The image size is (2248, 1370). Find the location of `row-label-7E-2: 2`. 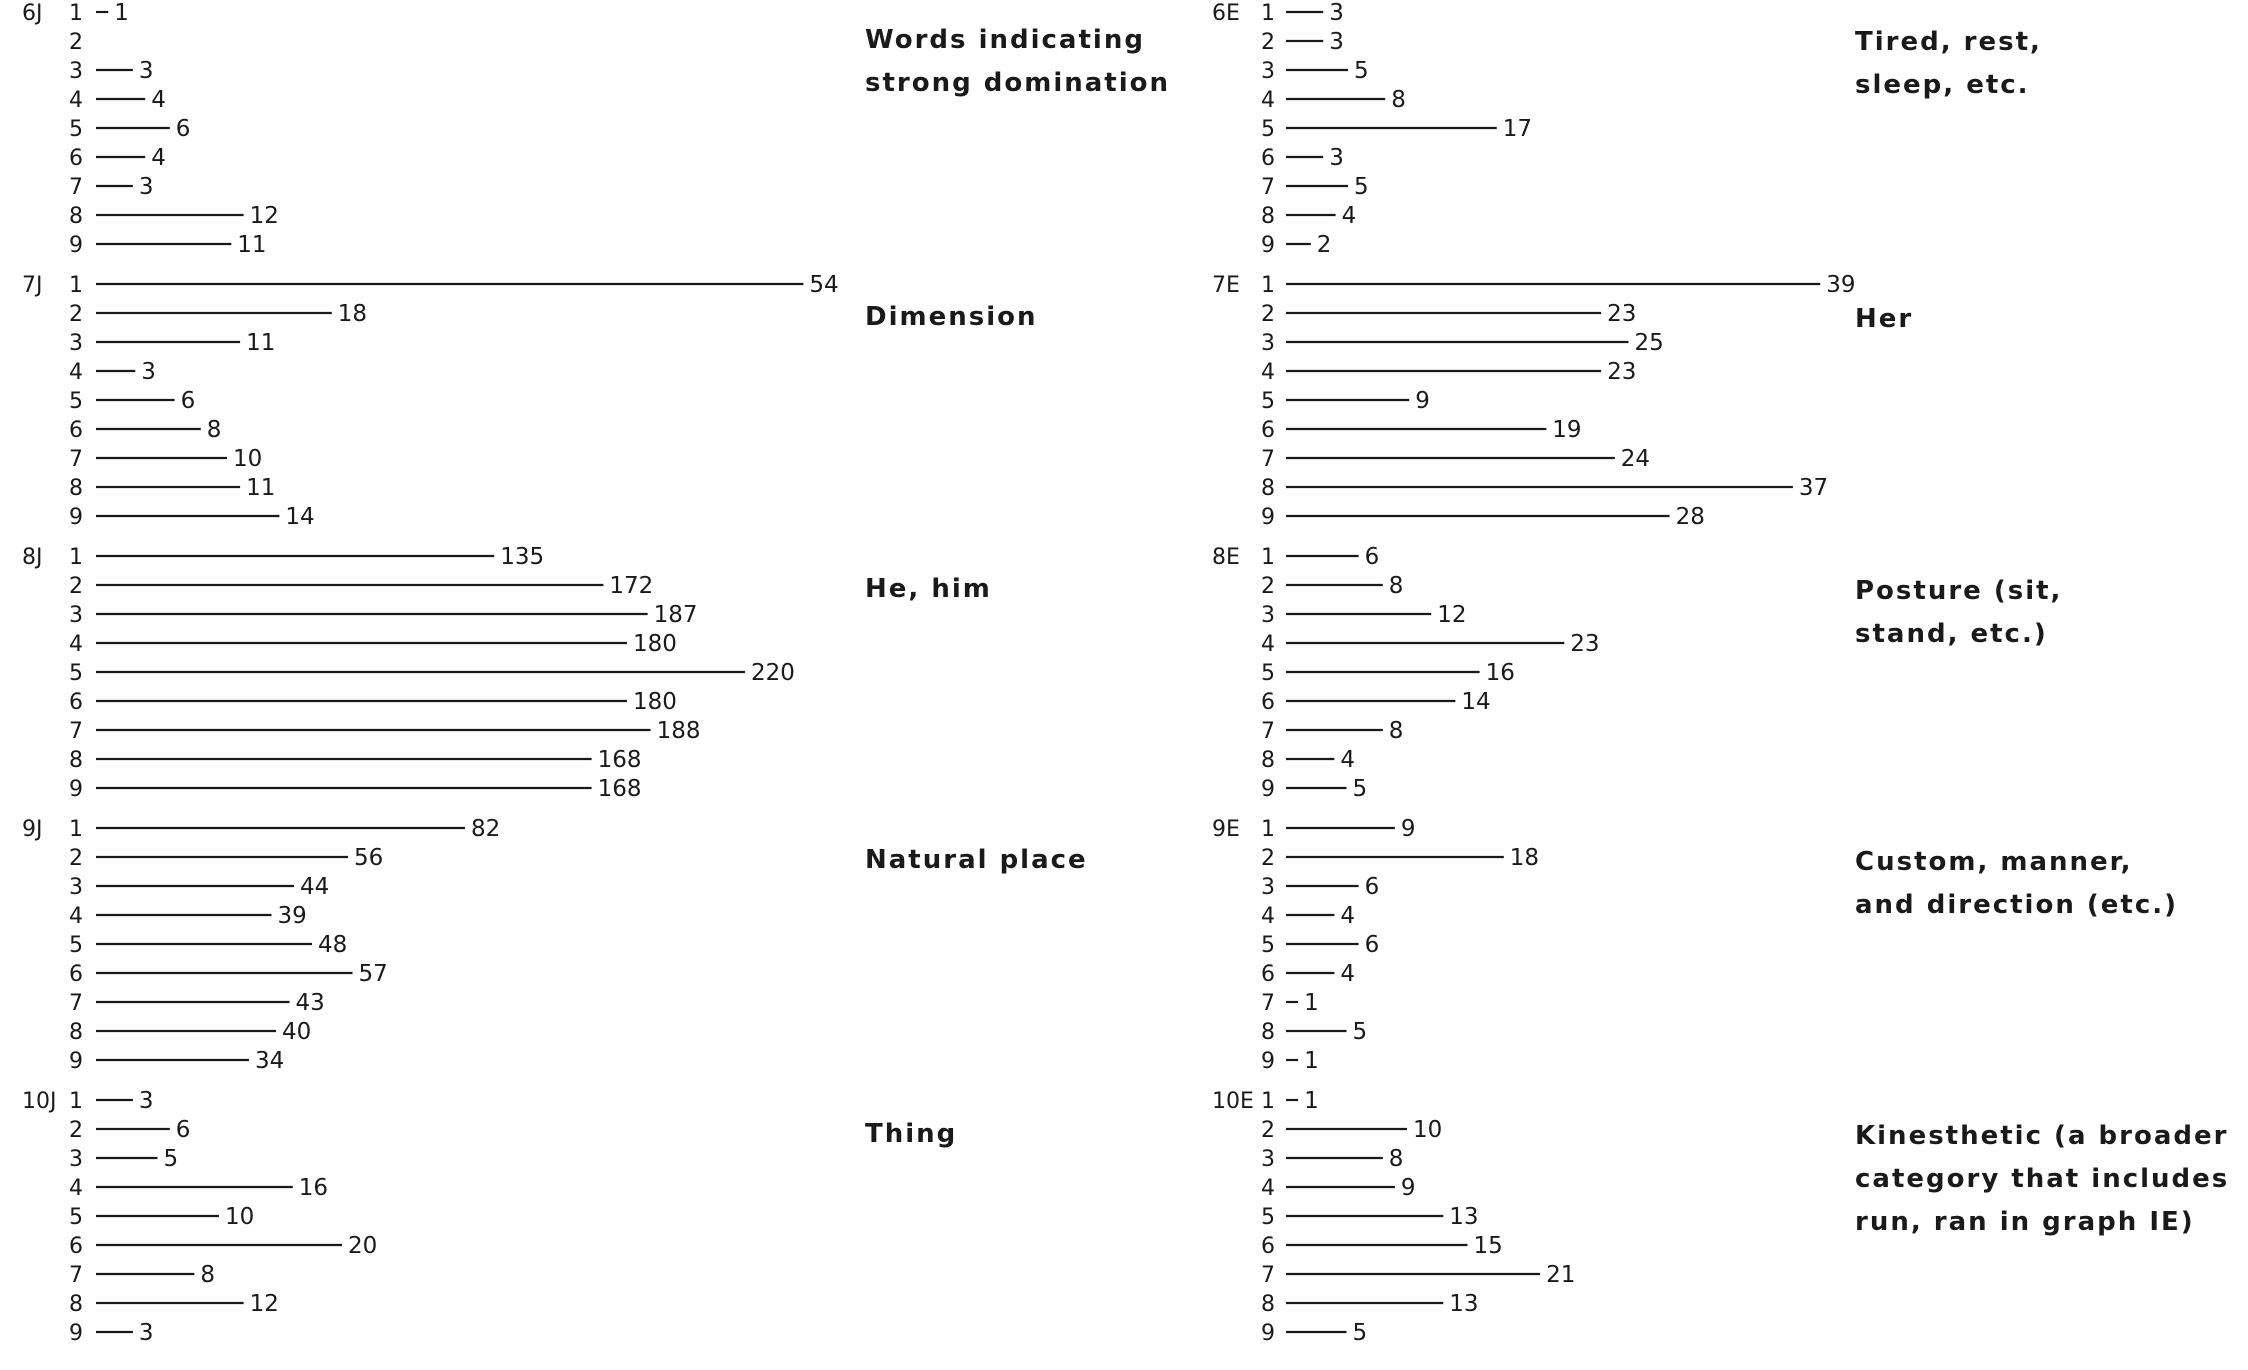

row-label-7E-2: 2 is located at coordinates (1268, 314).